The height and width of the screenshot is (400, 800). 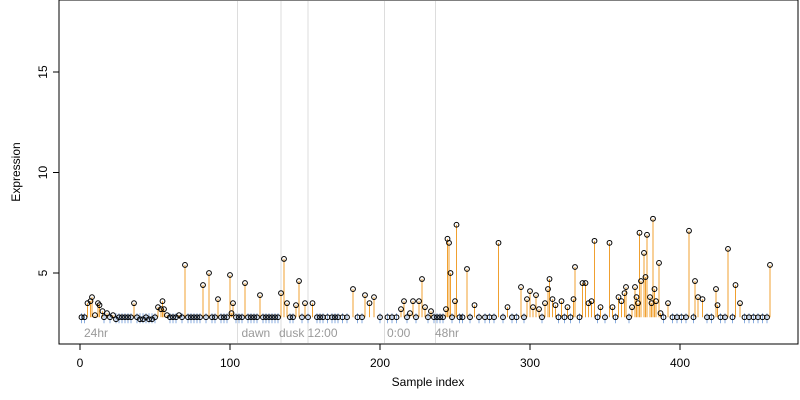 What do you see at coordinates (80, 363) in the screenshot?
I see `x-tick-label-0: 0` at bounding box center [80, 363].